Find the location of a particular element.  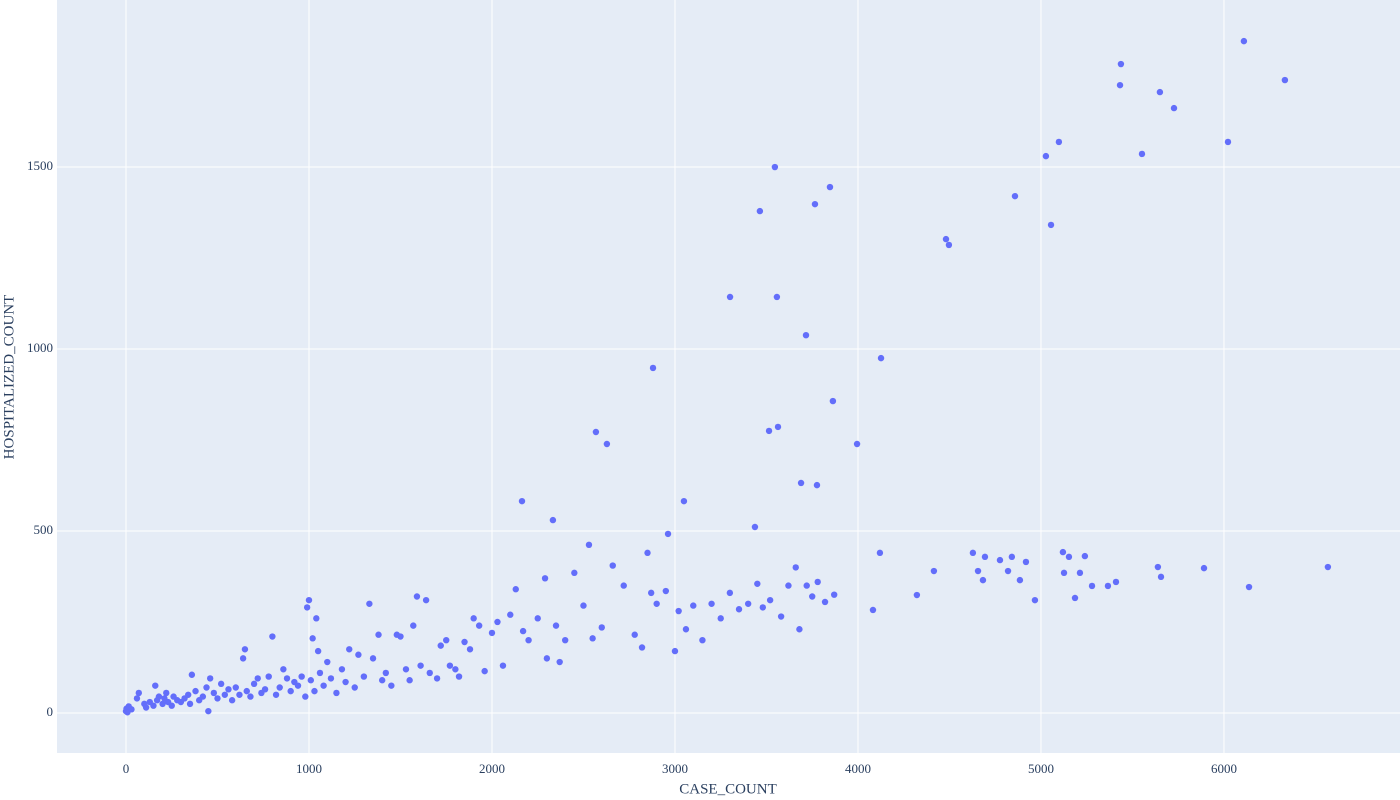

x-tick-label: 4000 is located at coordinates (858, 768).